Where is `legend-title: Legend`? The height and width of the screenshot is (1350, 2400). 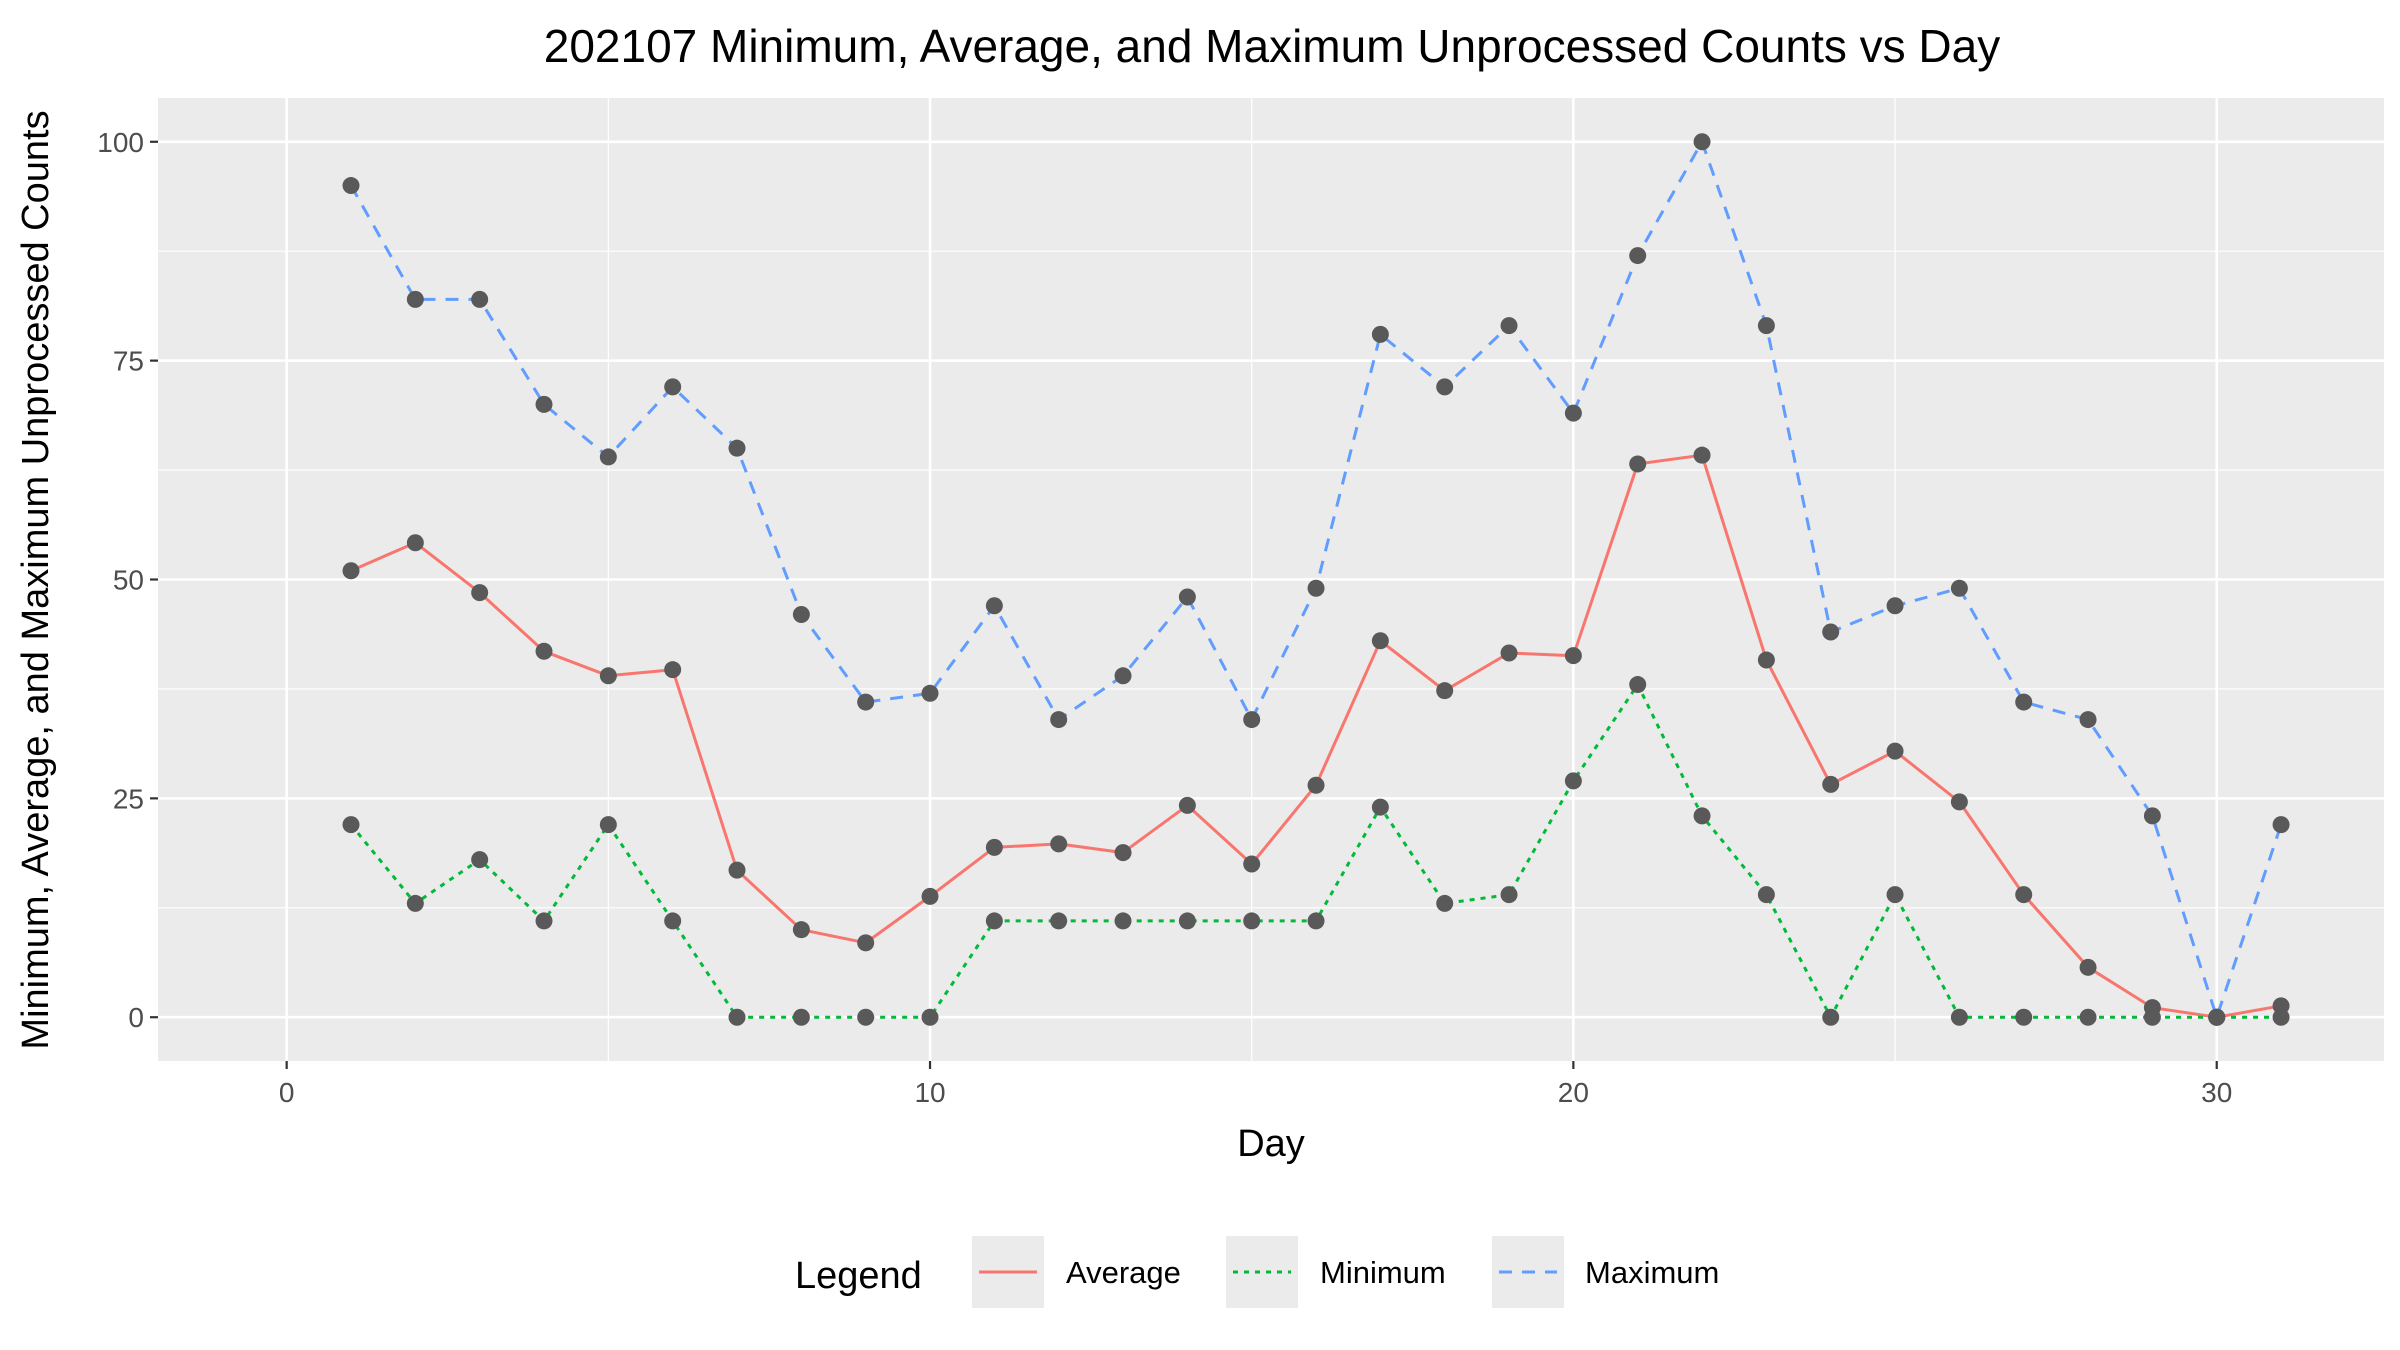
legend-title: Legend is located at coordinates (858, 1276).